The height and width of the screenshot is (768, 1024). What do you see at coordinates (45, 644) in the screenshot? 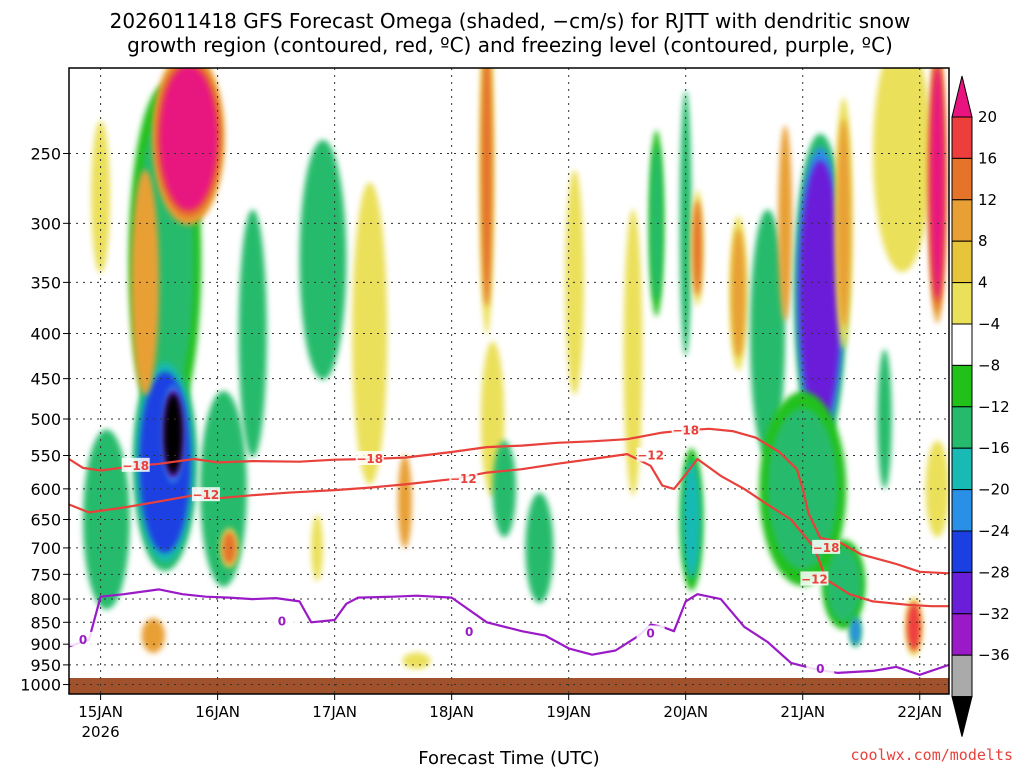
I see `y-tick-label: 900` at bounding box center [45, 644].